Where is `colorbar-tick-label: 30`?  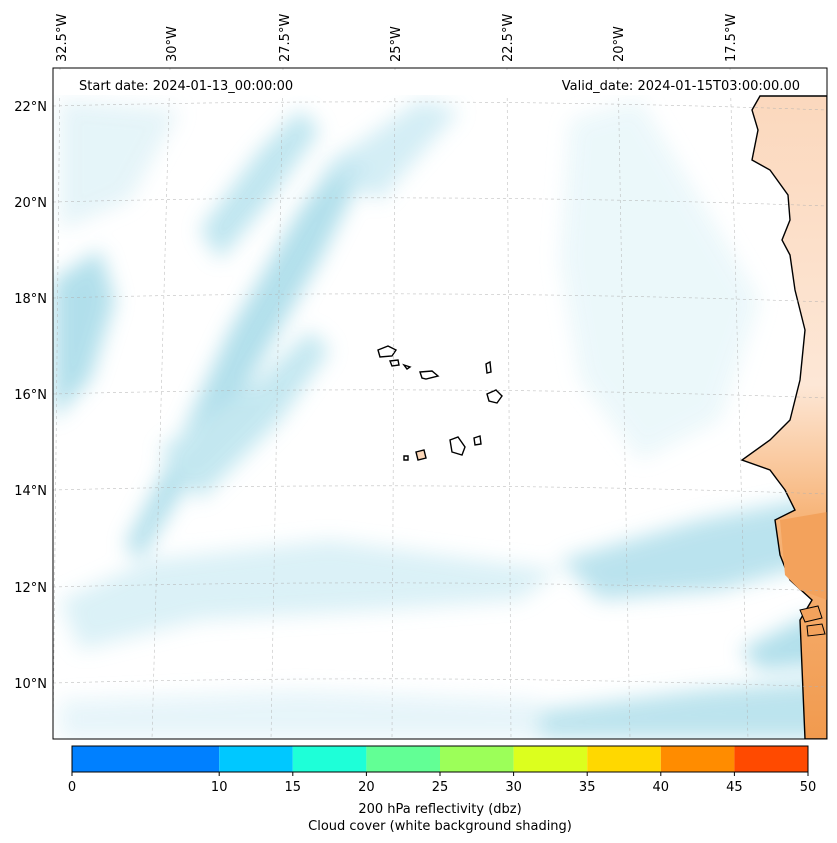
colorbar-tick-label: 30 is located at coordinates (513, 787).